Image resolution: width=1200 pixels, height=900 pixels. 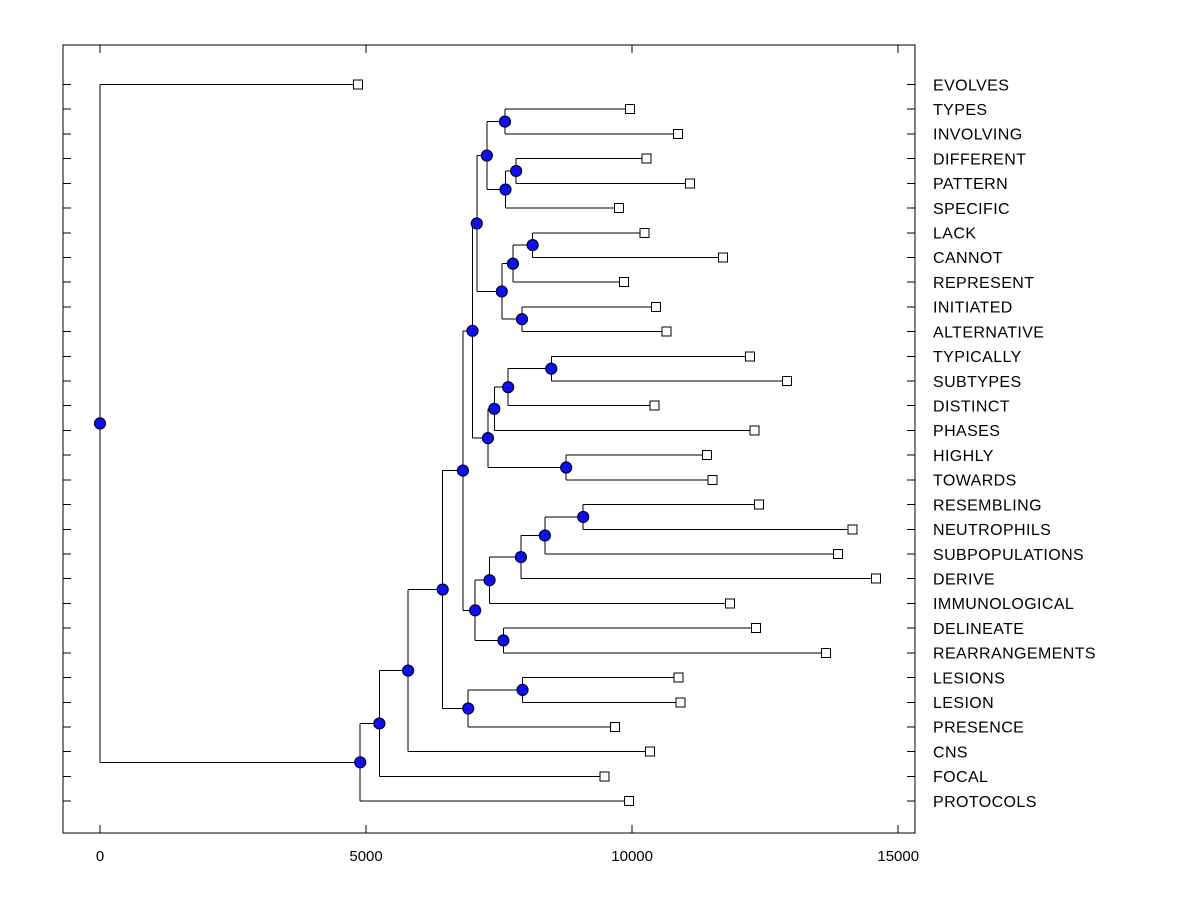 What do you see at coordinates (100, 423) in the screenshot?
I see `root-node-marker` at bounding box center [100, 423].